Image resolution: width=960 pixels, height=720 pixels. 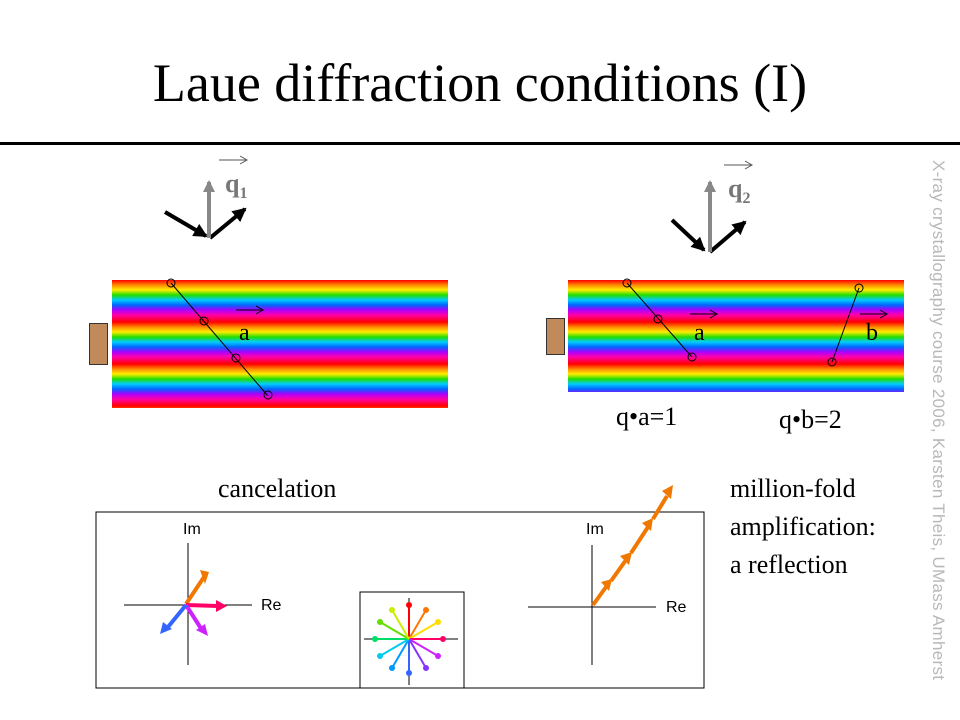 I want to click on lattice-path-left, so click(x=219, y=339).